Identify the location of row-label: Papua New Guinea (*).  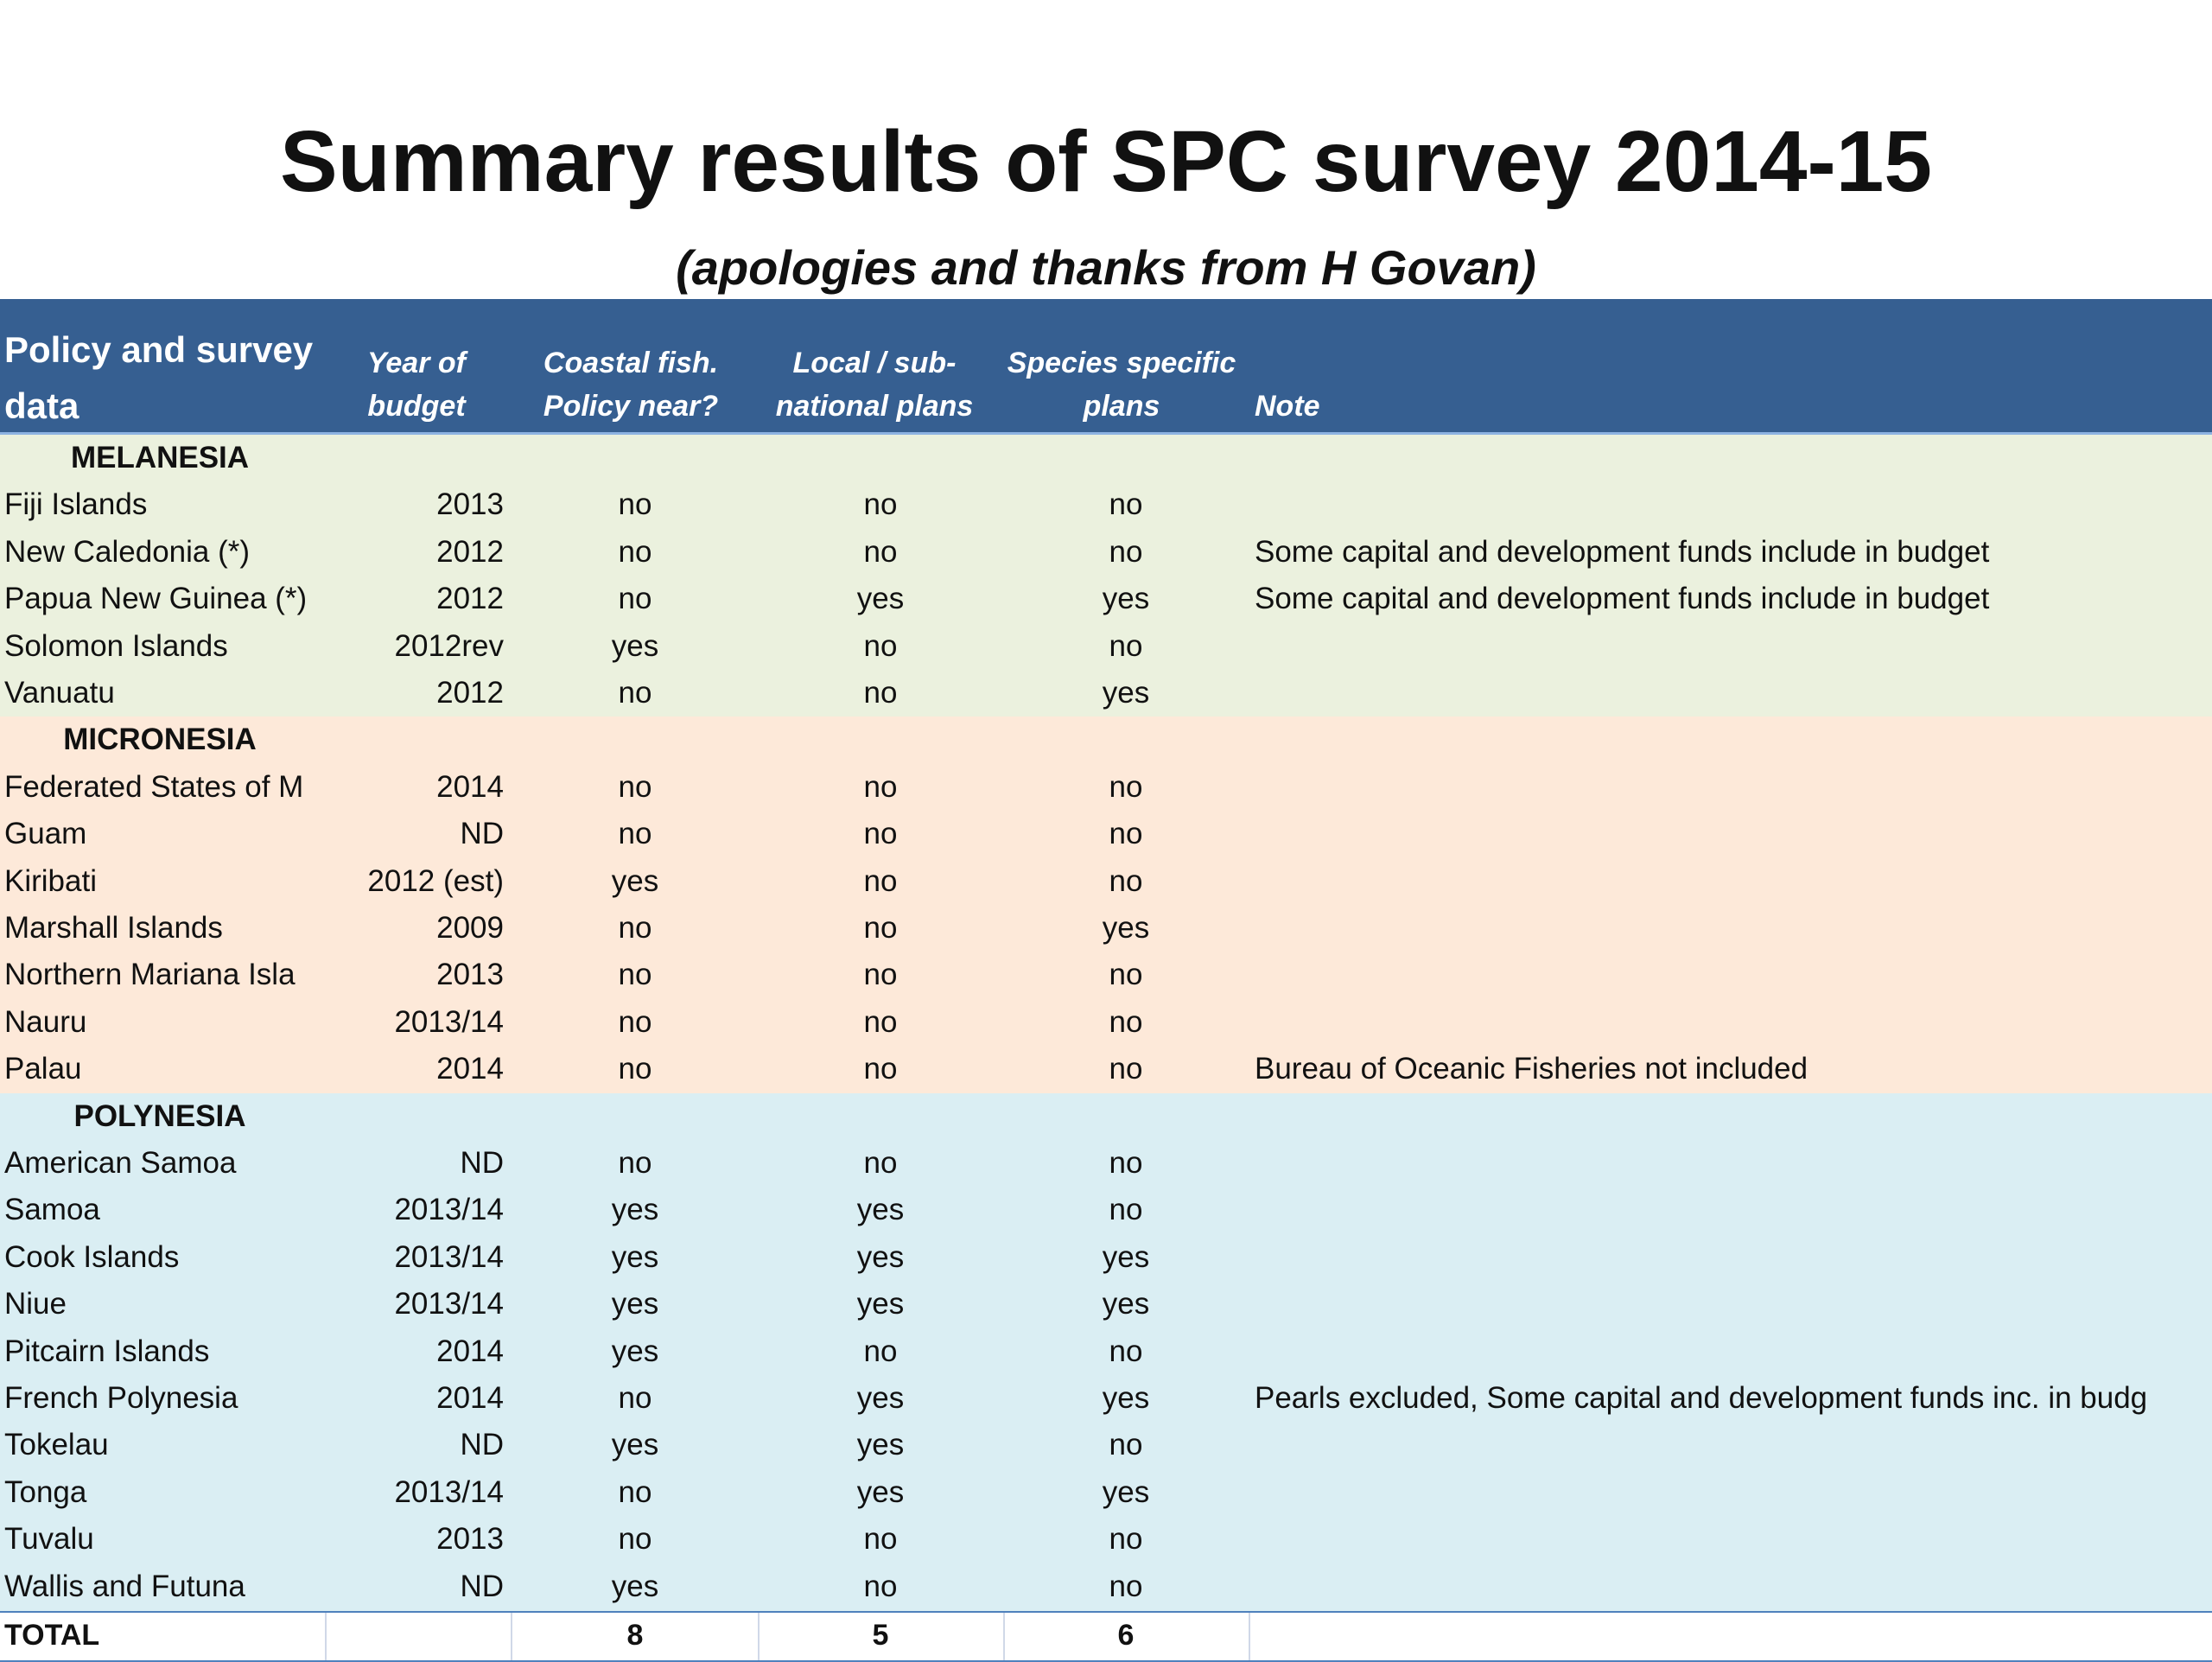
(156, 599).